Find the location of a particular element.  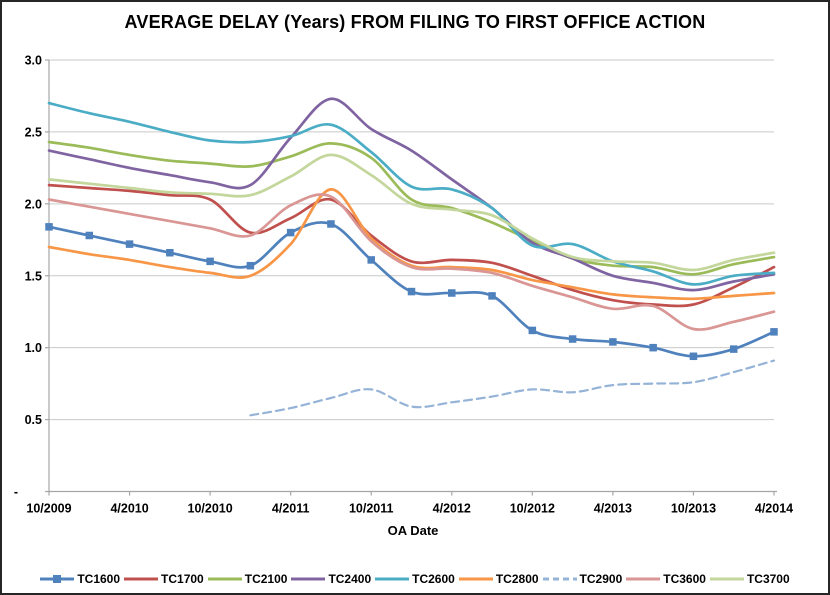

legend-item-TC3600: TC3600 is located at coordinates (666, 579).